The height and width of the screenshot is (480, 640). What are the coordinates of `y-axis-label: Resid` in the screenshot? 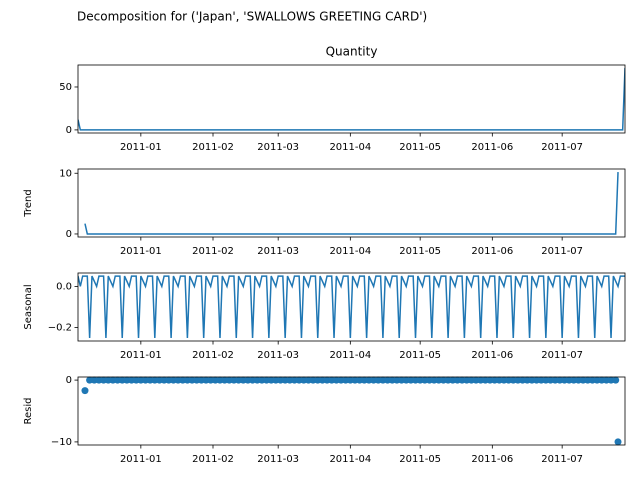 It's located at (28, 411).